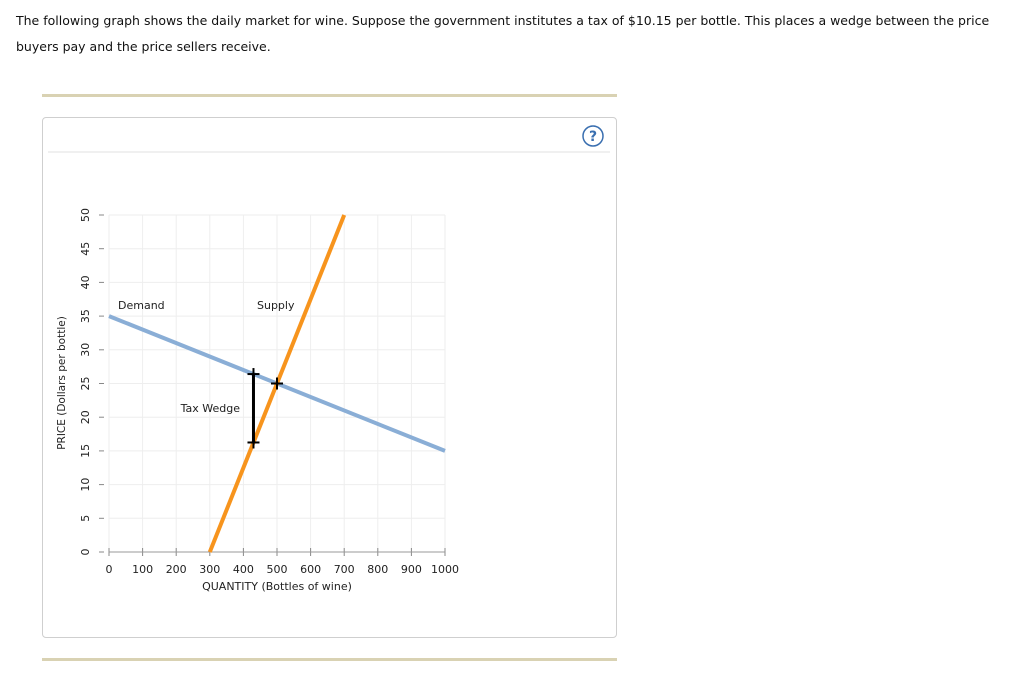 Image resolution: width=1024 pixels, height=686 pixels. Describe the element at coordinates (445, 569) in the screenshot. I see `x-tick-label: 1000` at that location.